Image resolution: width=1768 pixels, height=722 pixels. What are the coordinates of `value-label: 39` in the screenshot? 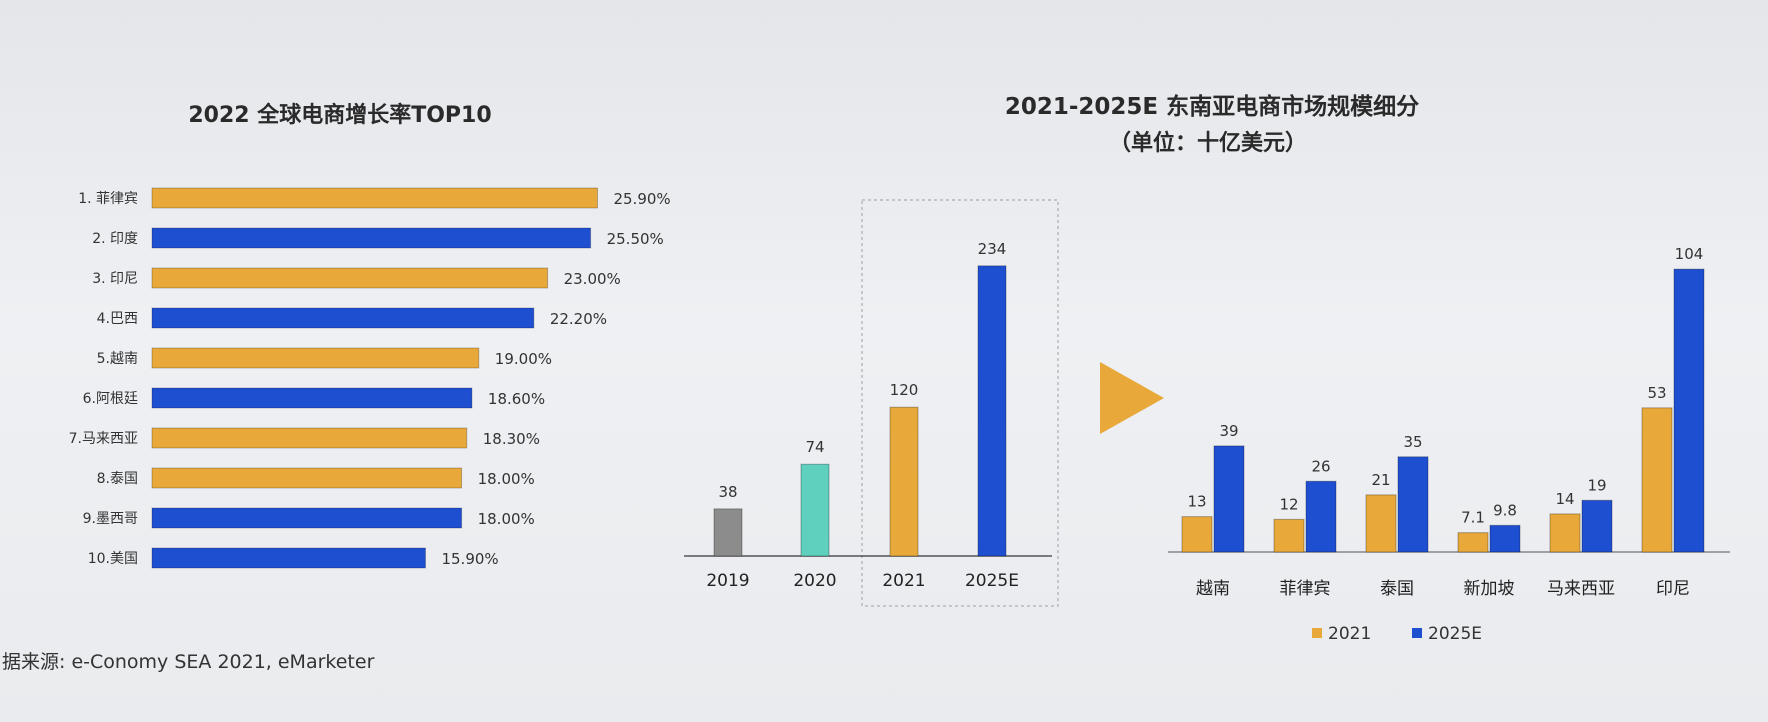 It's located at (1228, 431).